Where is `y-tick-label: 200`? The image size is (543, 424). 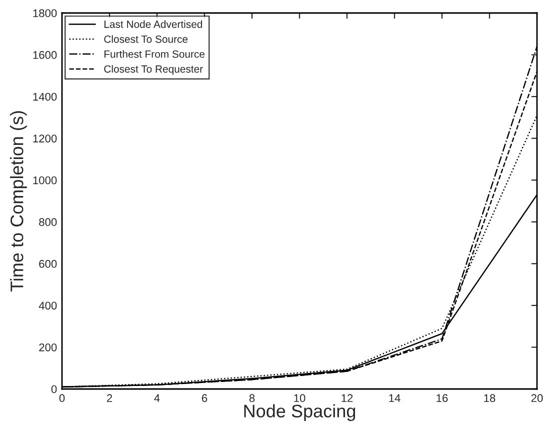
y-tick-label: 200 is located at coordinates (48, 347).